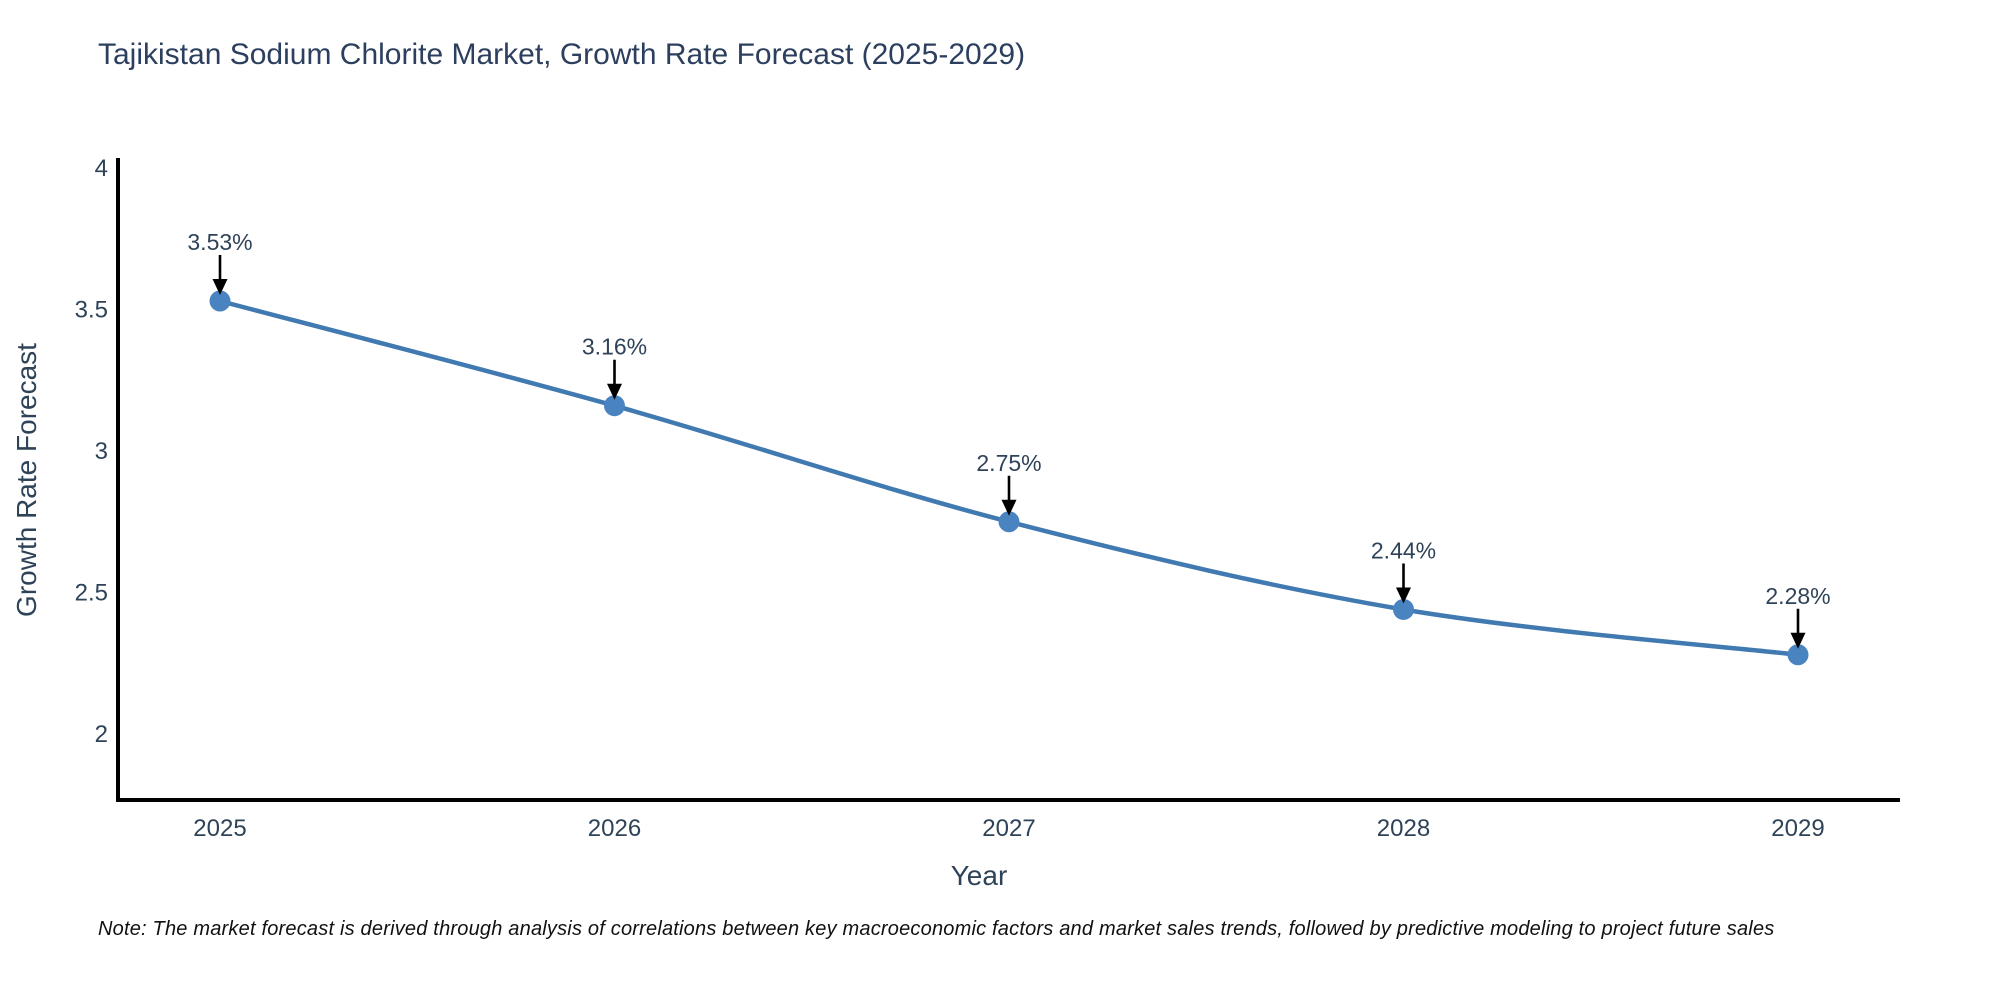 The width and height of the screenshot is (2000, 1000). Describe the element at coordinates (91, 593) in the screenshot. I see `y-tick-label: 2.5` at that location.